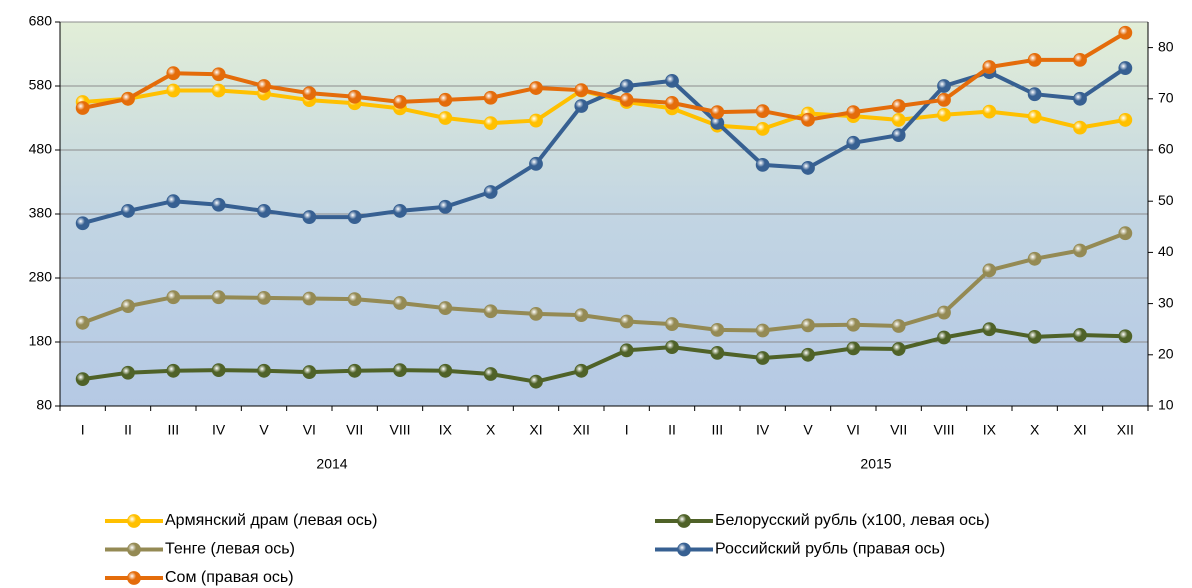  I want to click on y-tick-label: 280, so click(41, 277).